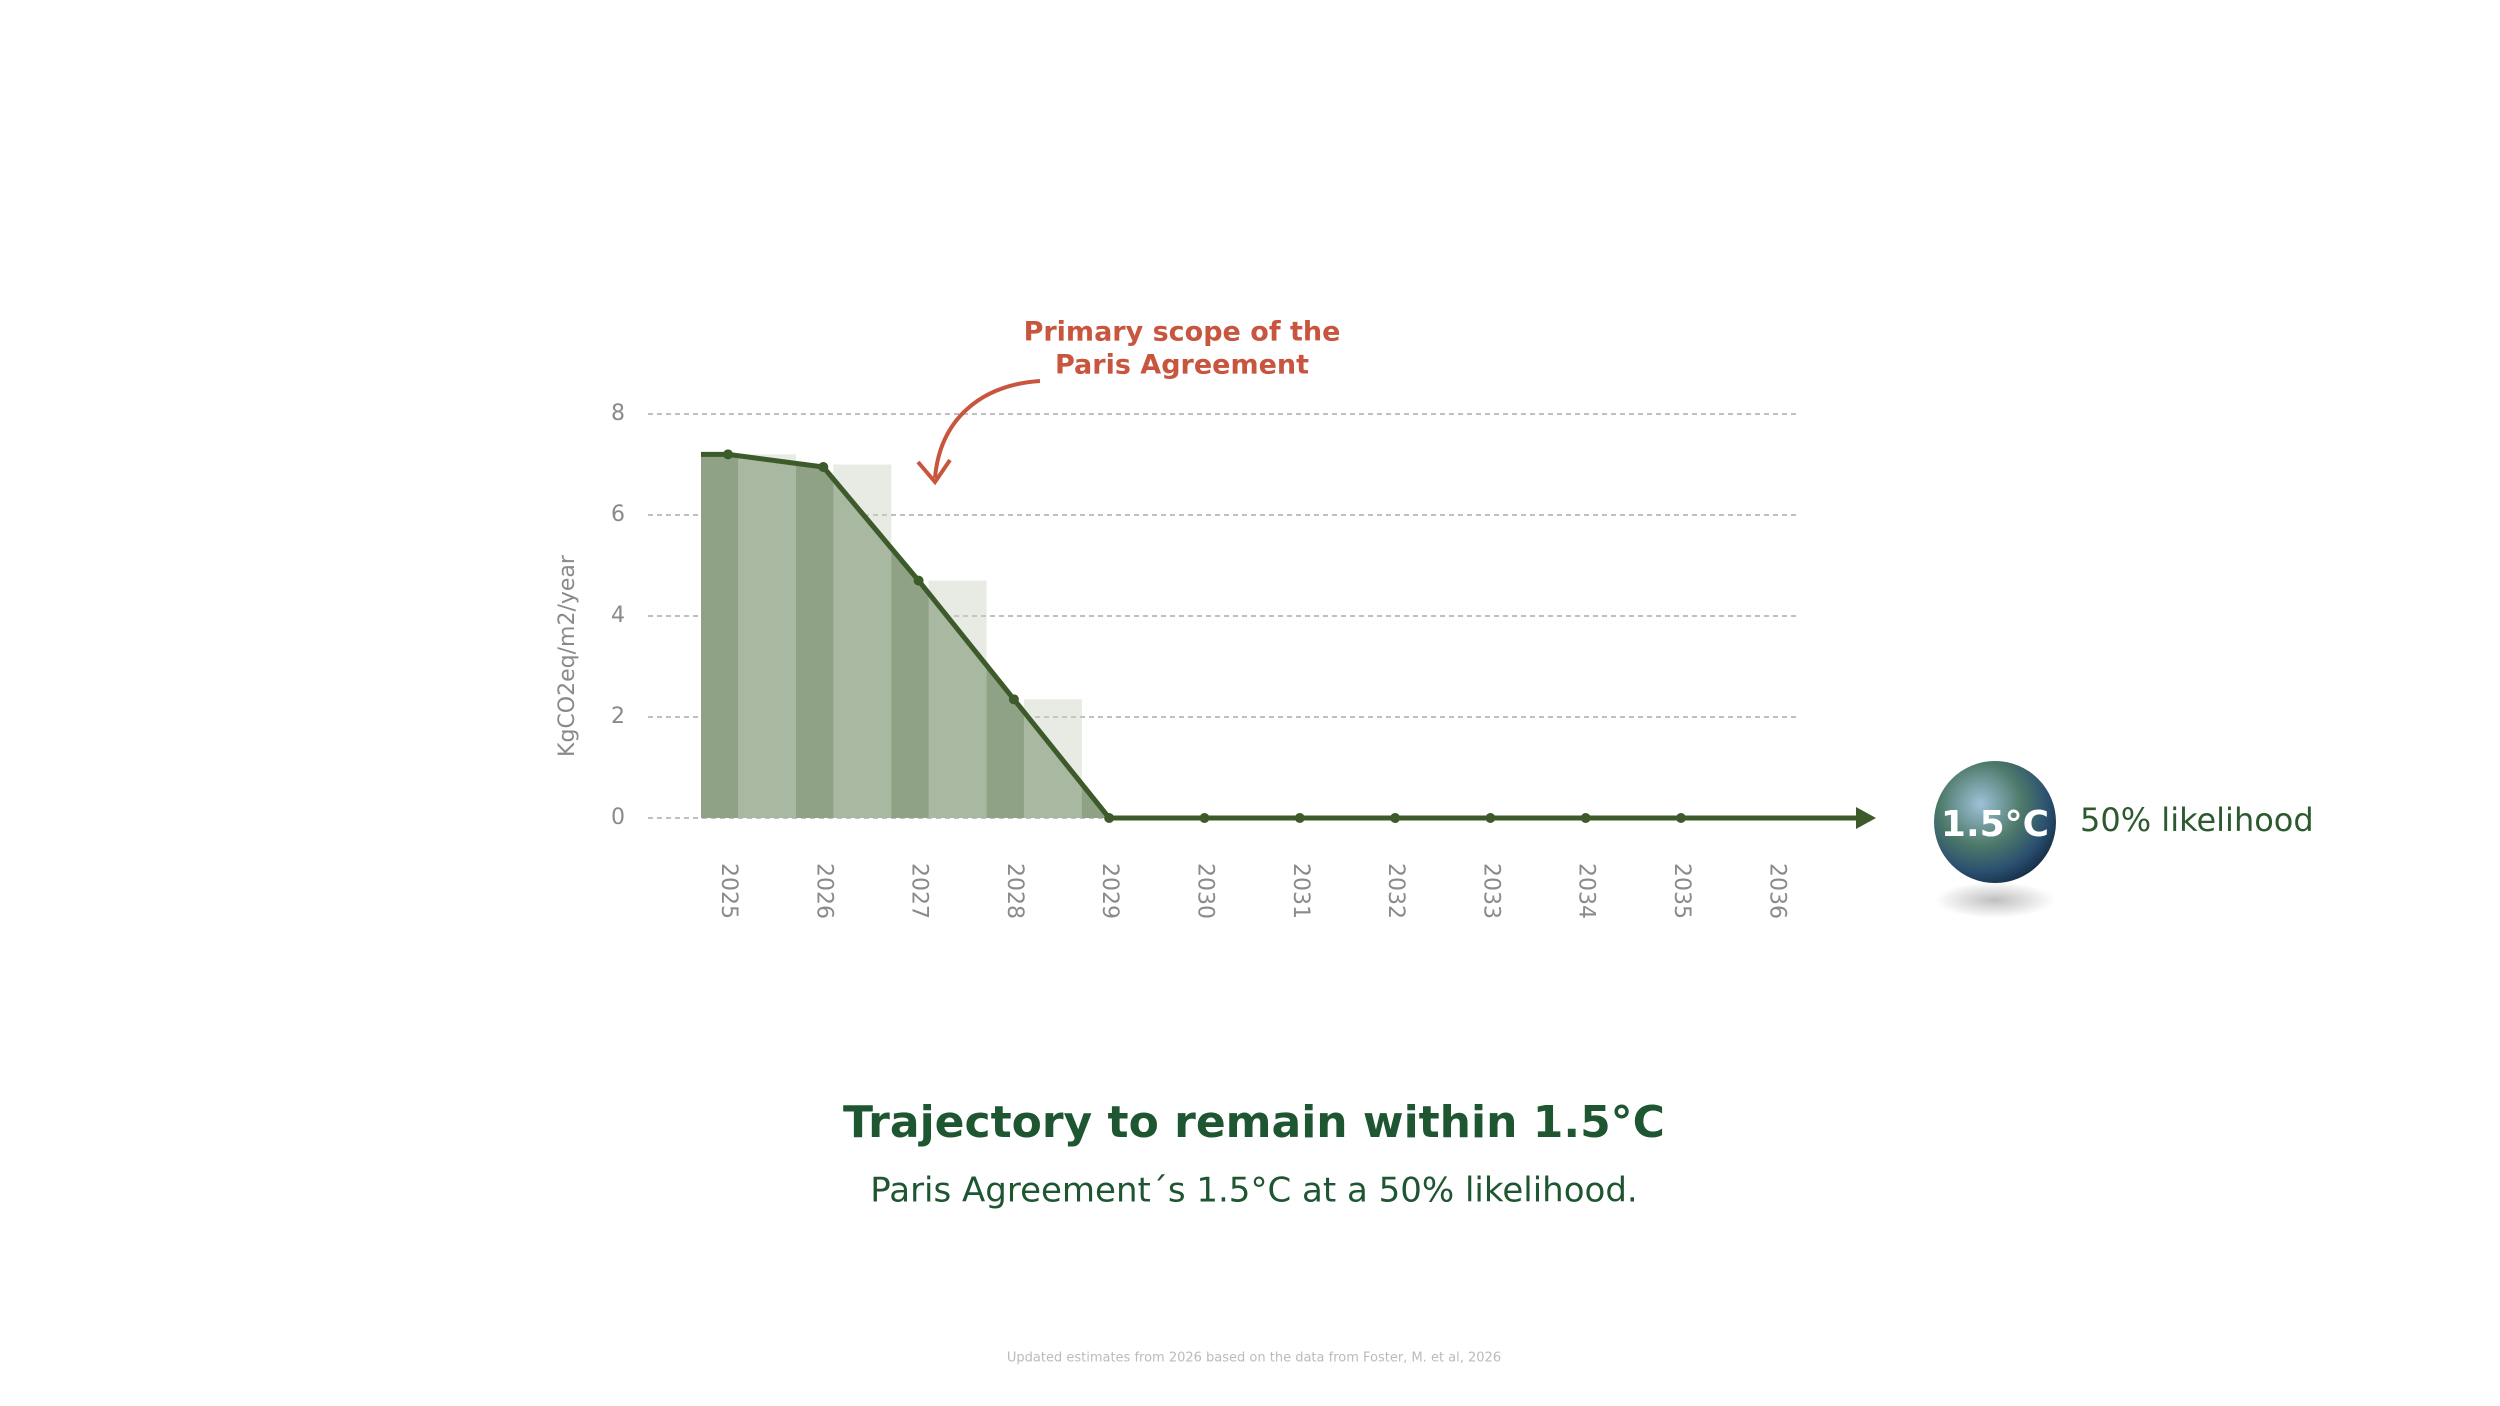 The image size is (2500, 1406). Describe the element at coordinates (1681, 891) in the screenshot. I see `x-tick-label: 2035` at that location.